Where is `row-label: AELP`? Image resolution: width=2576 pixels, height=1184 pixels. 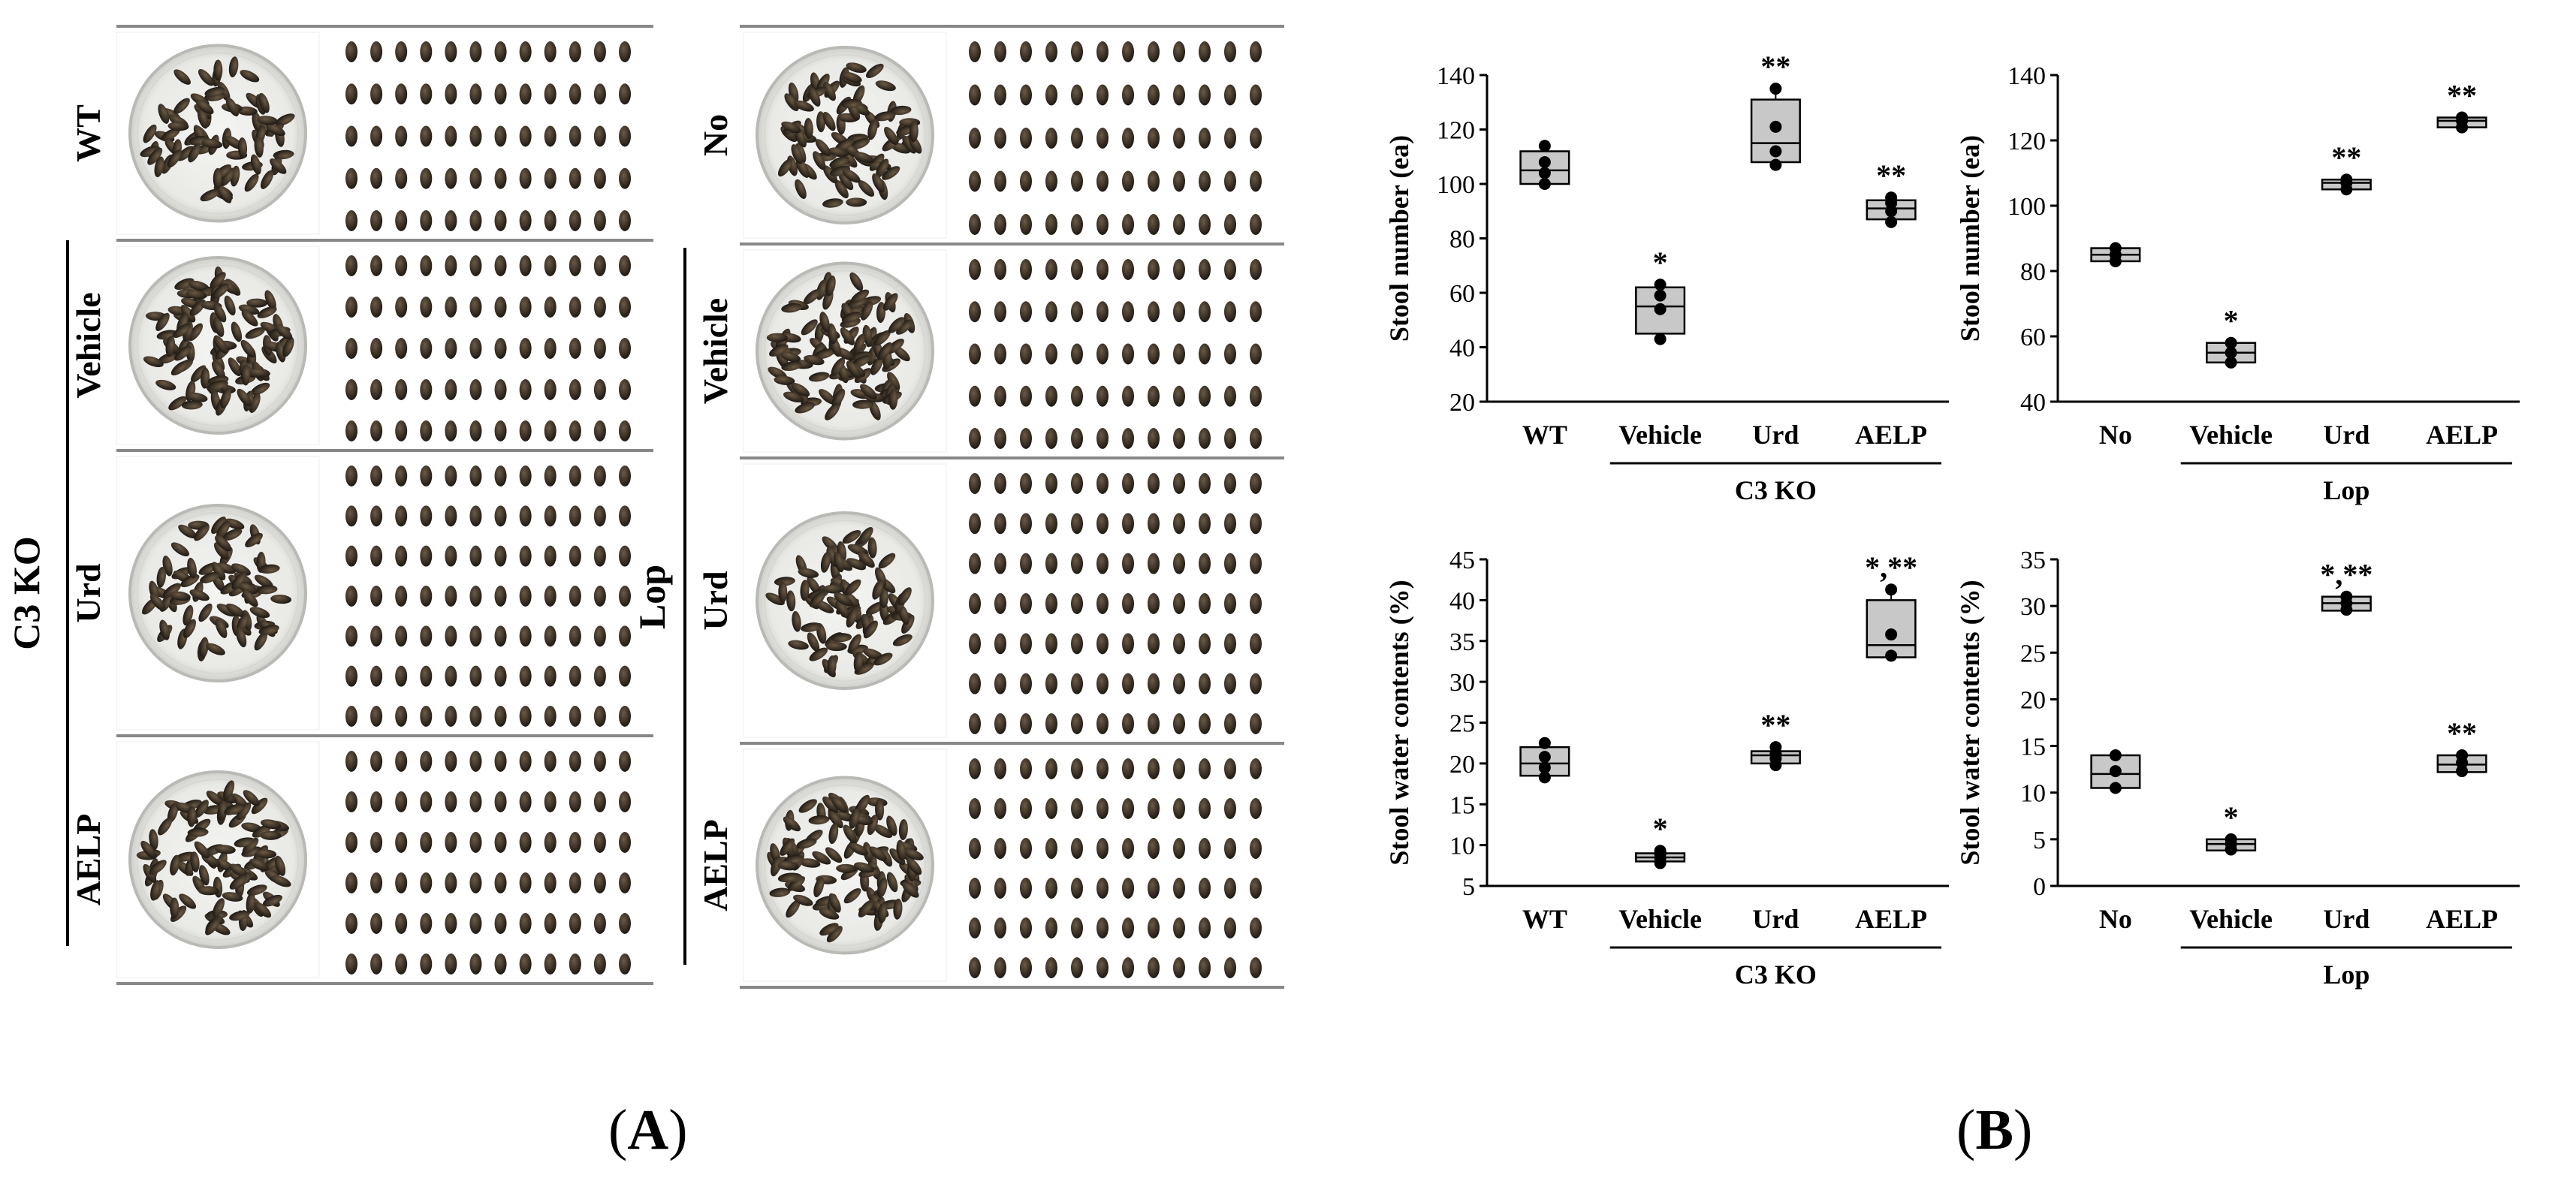
row-label: AELP is located at coordinates (715, 865).